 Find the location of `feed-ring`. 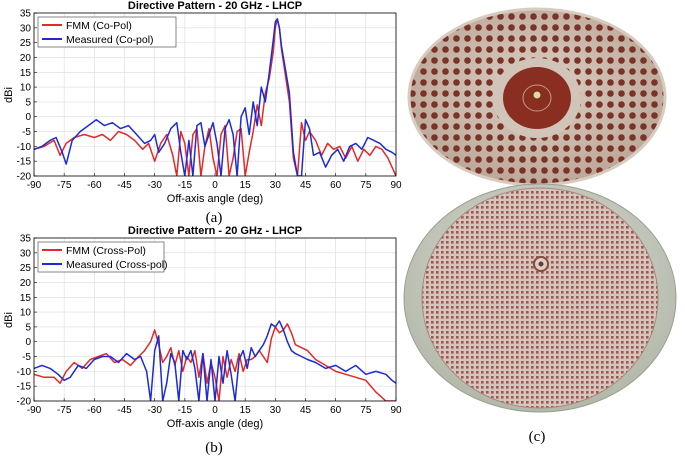

feed-ring is located at coordinates (537, 98).